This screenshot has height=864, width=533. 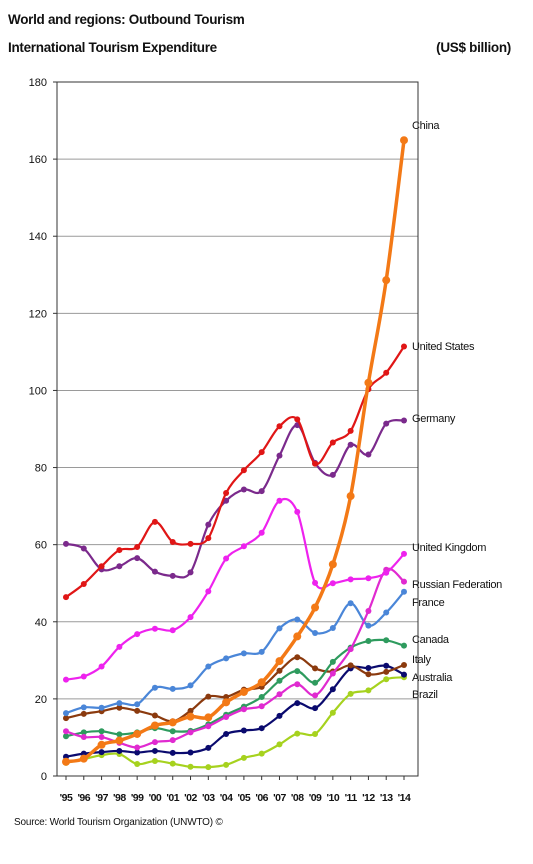 I want to click on series-russian-federation, so click(x=235, y=658).